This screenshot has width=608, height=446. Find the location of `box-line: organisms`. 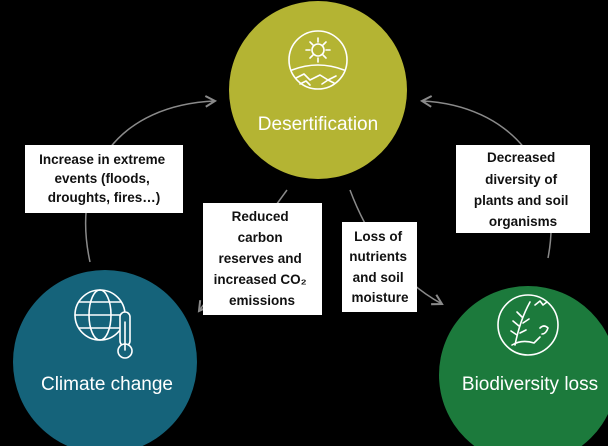

box-line: organisms is located at coordinates (523, 221).